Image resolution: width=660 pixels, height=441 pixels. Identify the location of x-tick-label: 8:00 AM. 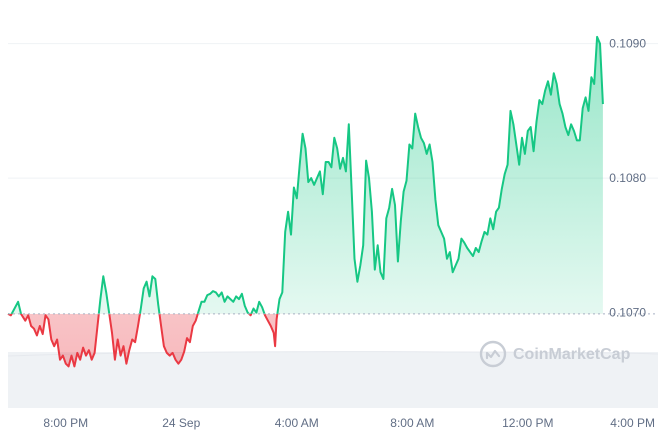
(412, 423).